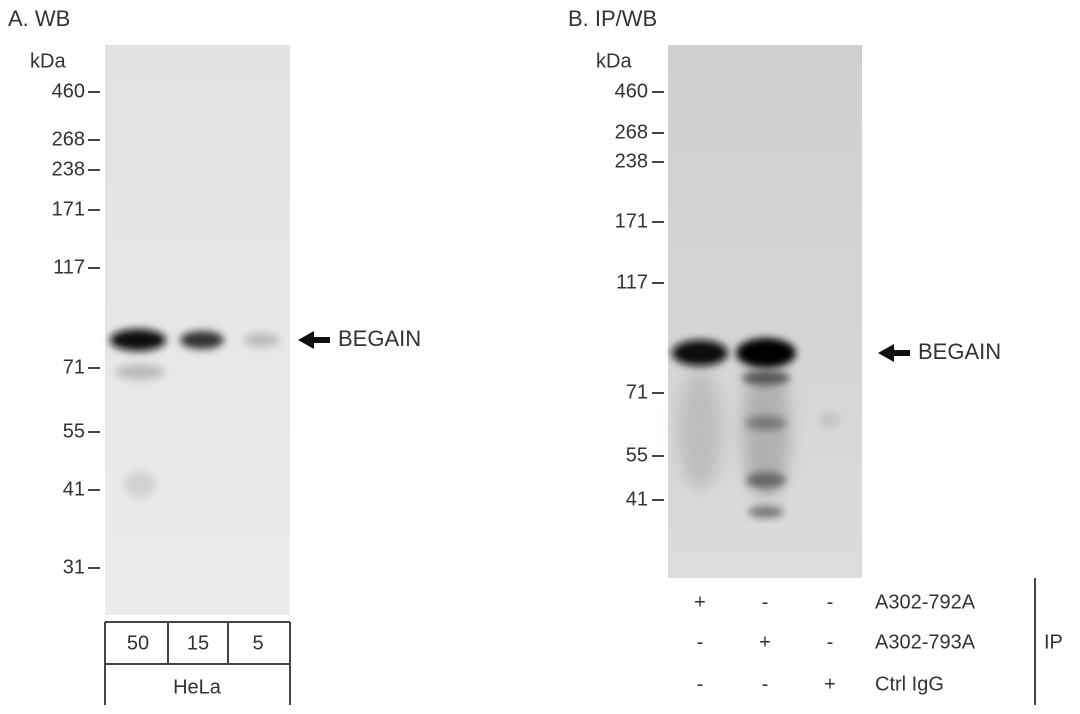 Image resolution: width=1080 pixels, height=714 pixels. What do you see at coordinates (74, 567) in the screenshot?
I see `marker-label: 31` at bounding box center [74, 567].